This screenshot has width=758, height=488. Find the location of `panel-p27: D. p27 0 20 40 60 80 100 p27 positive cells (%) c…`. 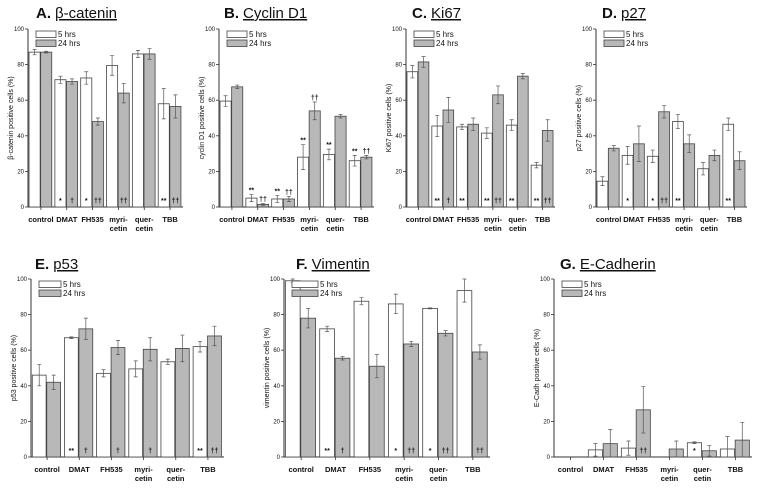

panel-p27: D. p27 0 20 40 60 80 100 p27 positive cells (%) c… is located at coordinates (661, 119).